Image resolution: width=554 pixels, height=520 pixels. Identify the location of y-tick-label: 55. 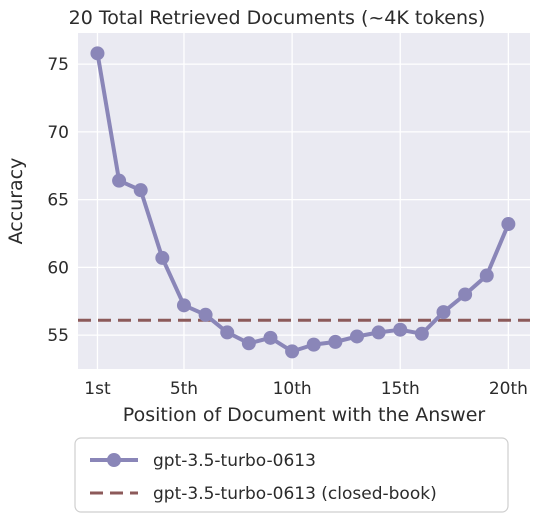
(58, 336).